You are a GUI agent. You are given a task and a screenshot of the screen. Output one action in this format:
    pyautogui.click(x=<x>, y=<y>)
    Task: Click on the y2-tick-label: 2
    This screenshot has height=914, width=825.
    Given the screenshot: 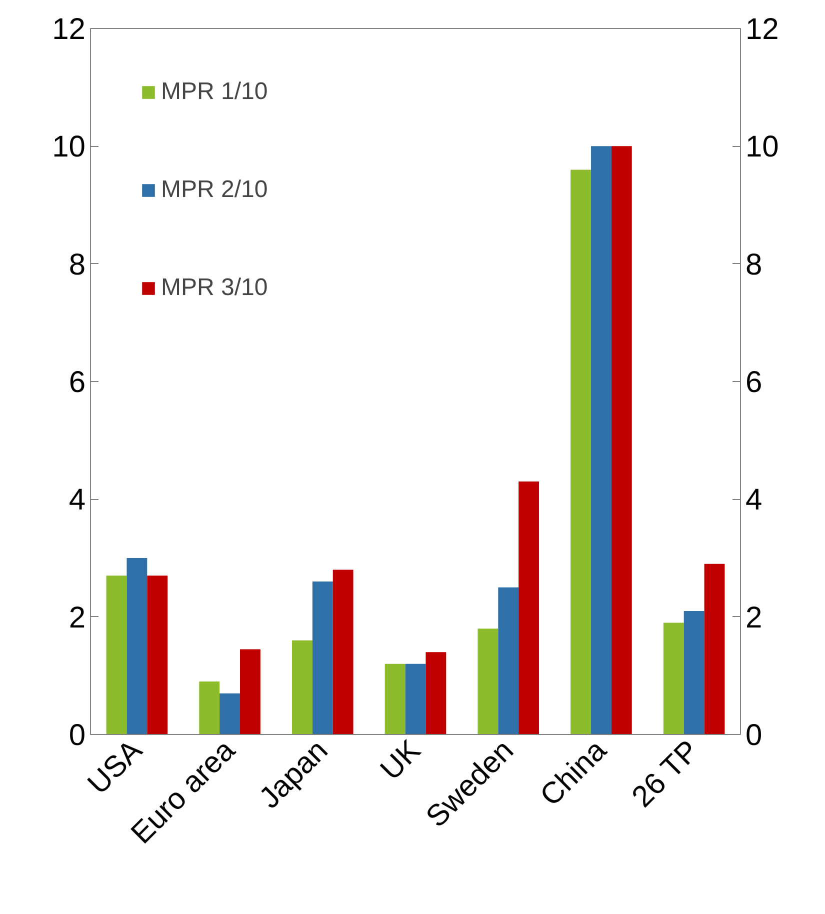 What is the action you would take?
    pyautogui.click(x=754, y=617)
    